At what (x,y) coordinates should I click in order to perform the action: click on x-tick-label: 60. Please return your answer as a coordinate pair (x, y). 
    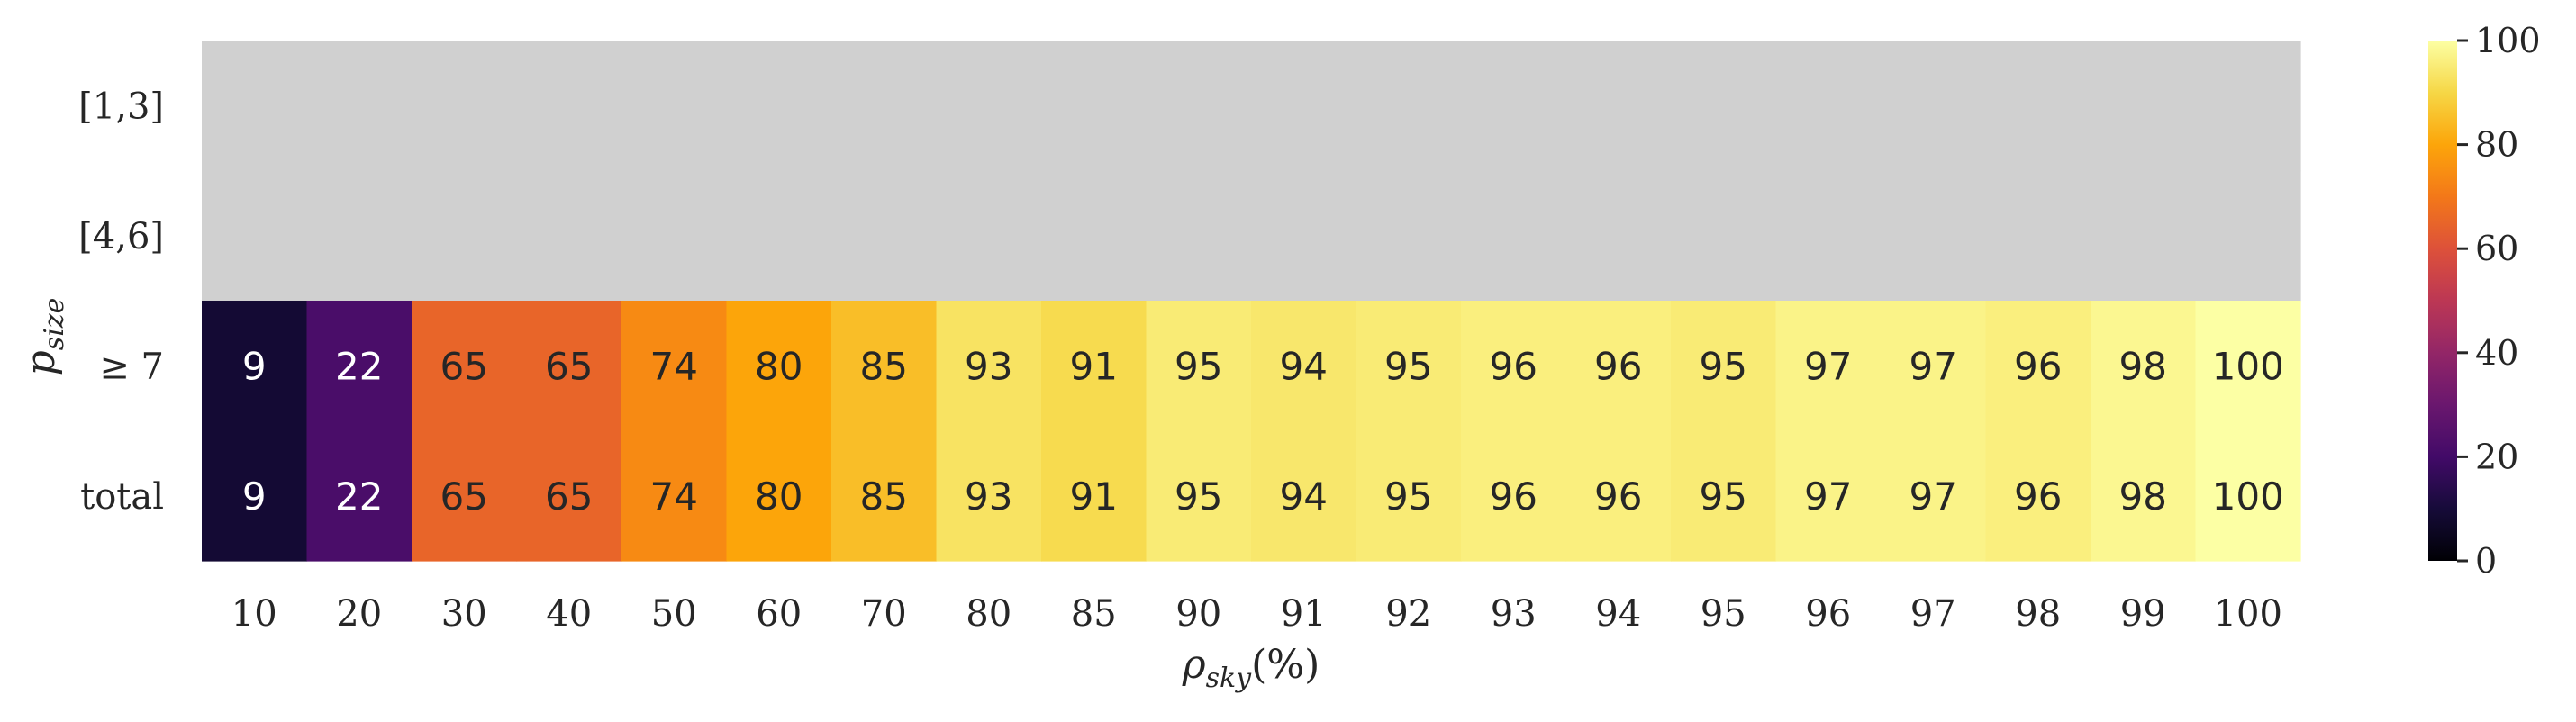
    Looking at the image, I should click on (779, 614).